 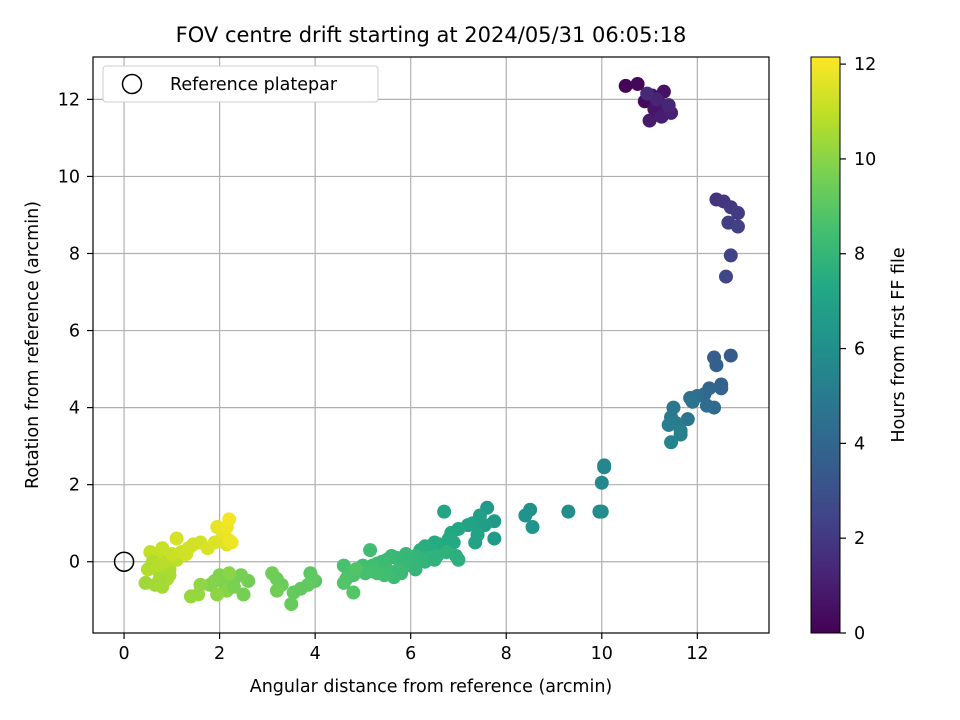 I want to click on legend-box, so click(x=240, y=84).